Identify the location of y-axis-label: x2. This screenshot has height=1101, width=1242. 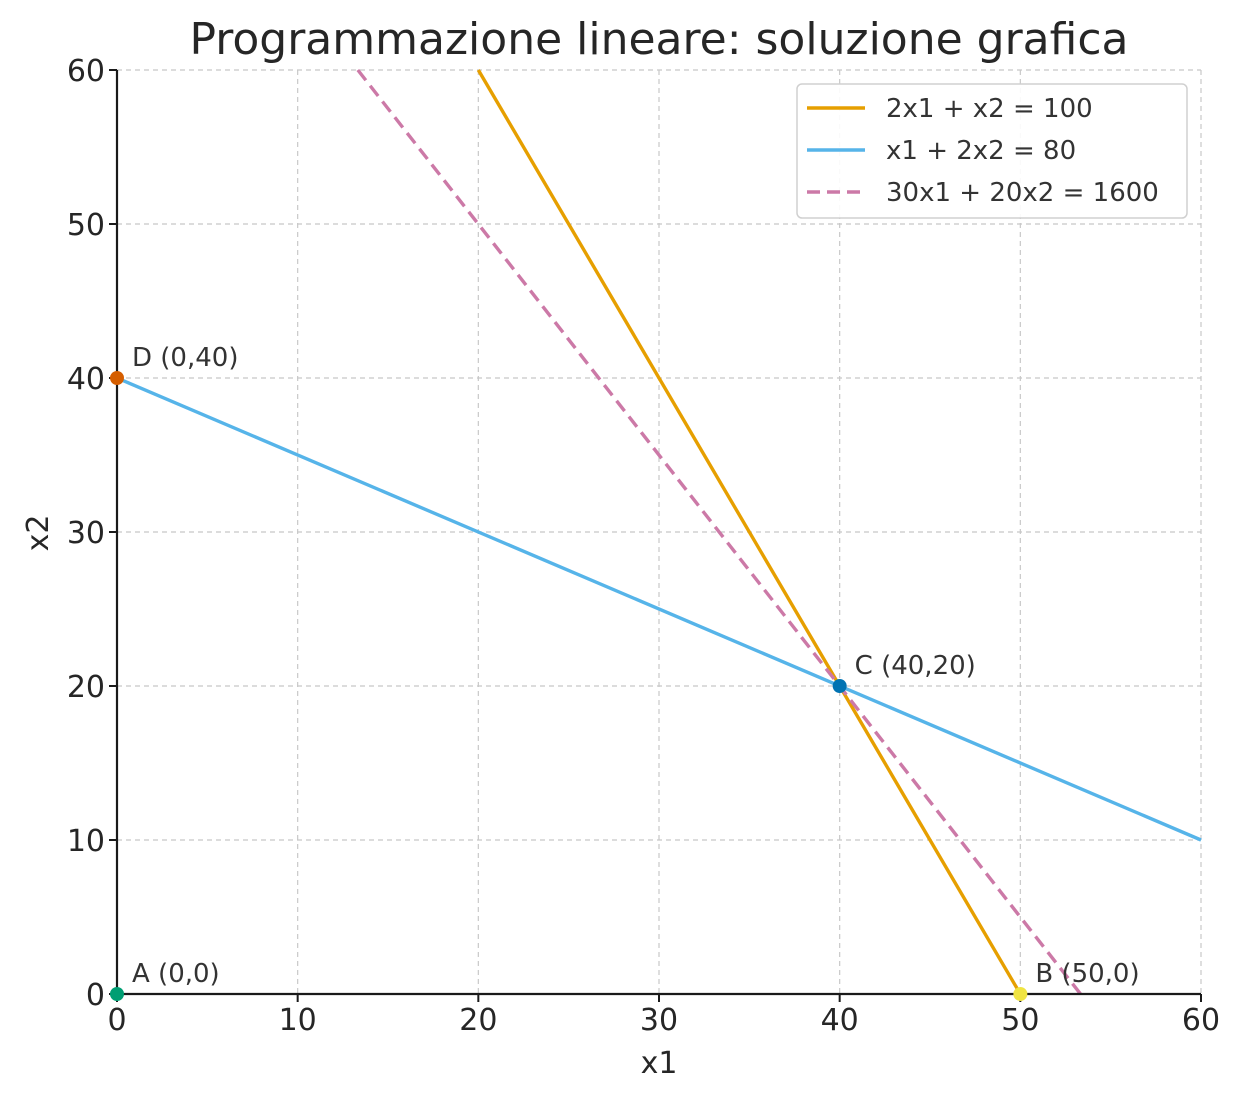
(38, 533).